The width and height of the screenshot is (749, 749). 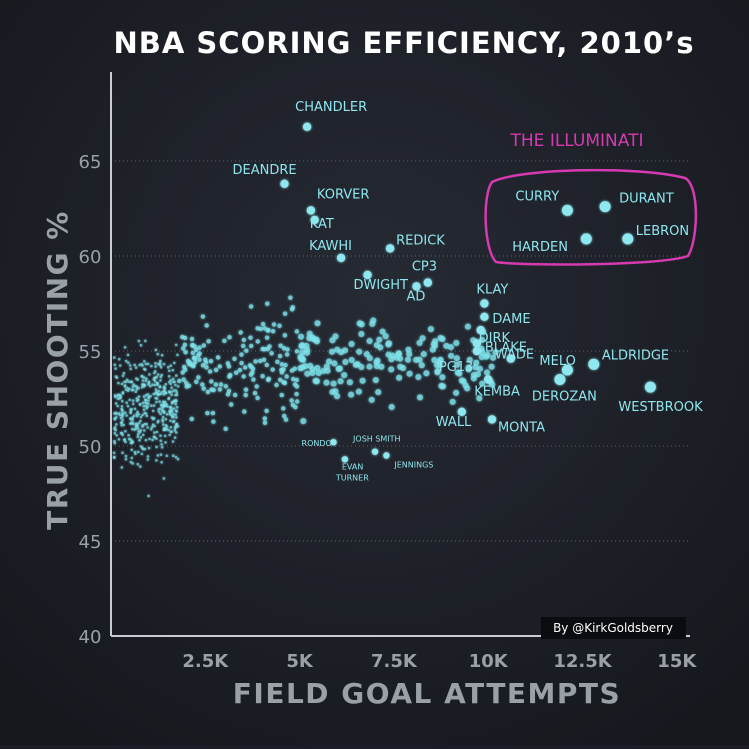 What do you see at coordinates (352, 466) in the screenshot?
I see `point-label: EVAN` at bounding box center [352, 466].